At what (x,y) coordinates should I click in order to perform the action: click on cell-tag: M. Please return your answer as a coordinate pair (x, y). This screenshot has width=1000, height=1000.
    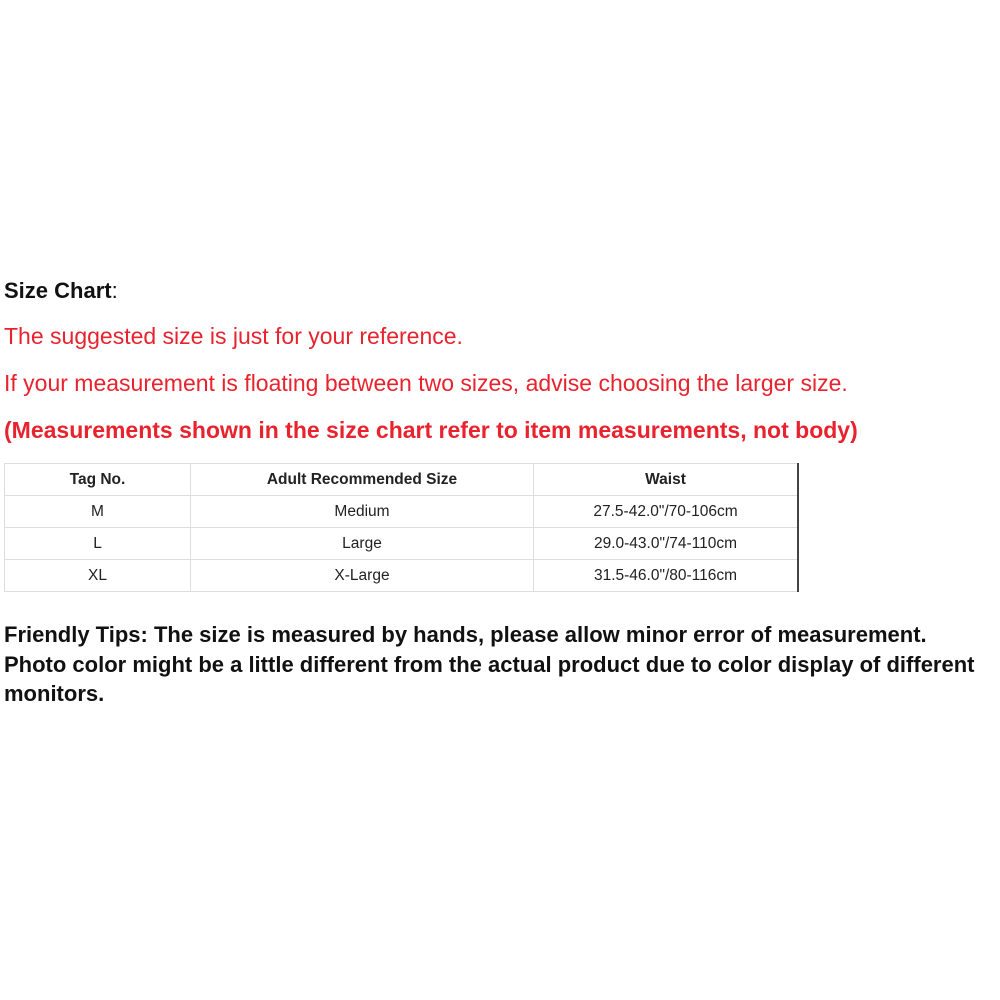
    Looking at the image, I should click on (97, 511).